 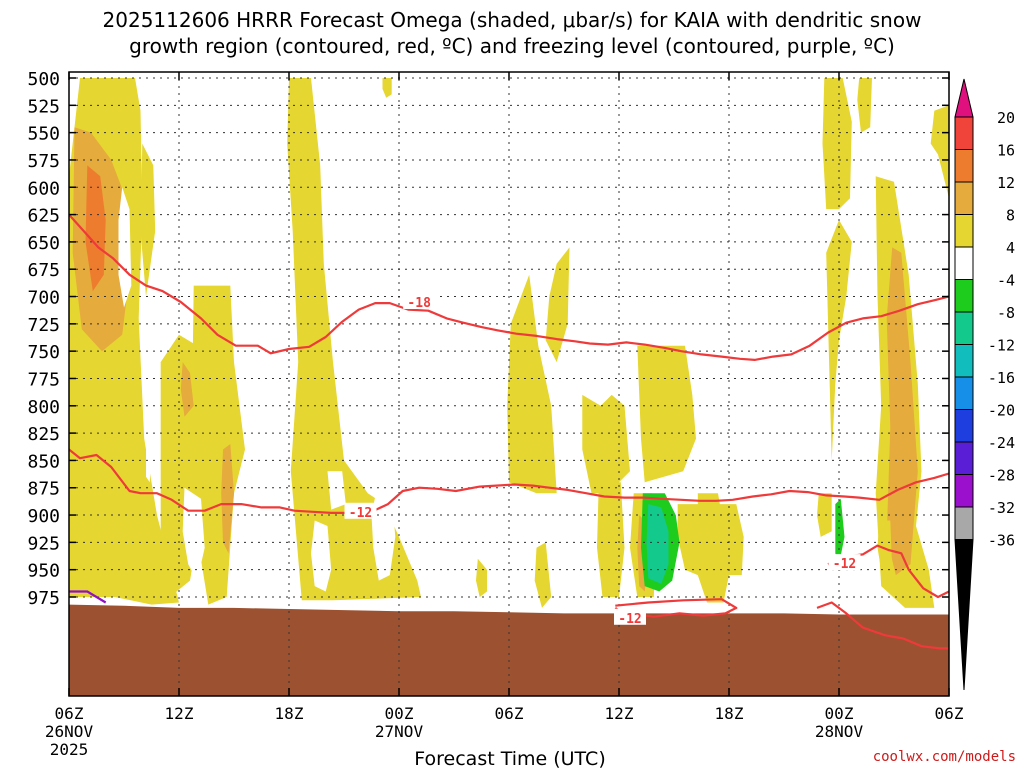 What do you see at coordinates (69, 749) in the screenshot?
I see `x-year-label-0: 2025` at bounding box center [69, 749].